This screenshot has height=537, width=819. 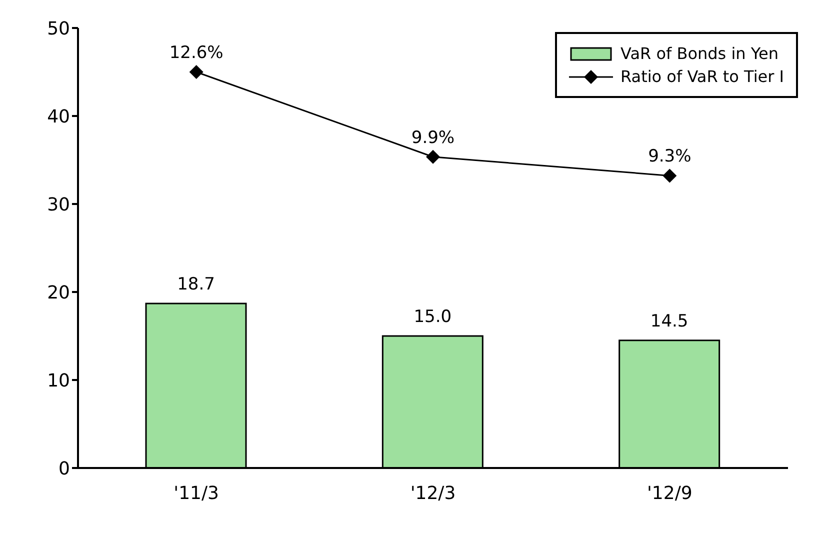 What do you see at coordinates (196, 53) in the screenshot?
I see `data-label: 12.6%` at bounding box center [196, 53].